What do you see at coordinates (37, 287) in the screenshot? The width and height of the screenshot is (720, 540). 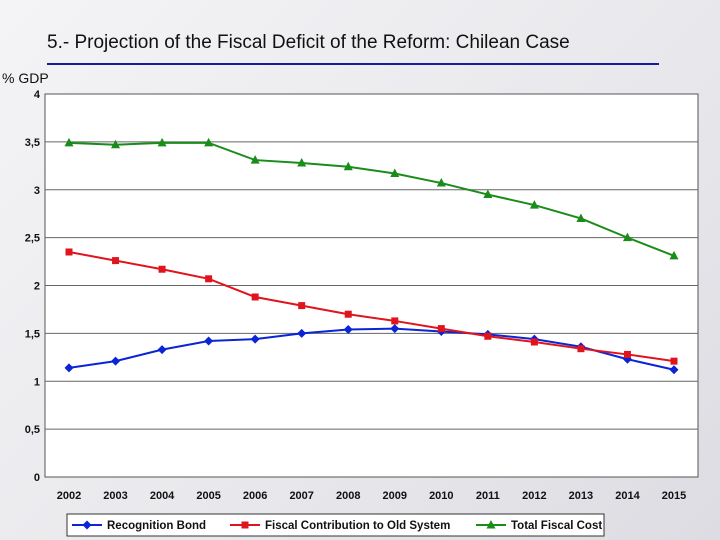 I see `y-tick-label: 2` at bounding box center [37, 287].